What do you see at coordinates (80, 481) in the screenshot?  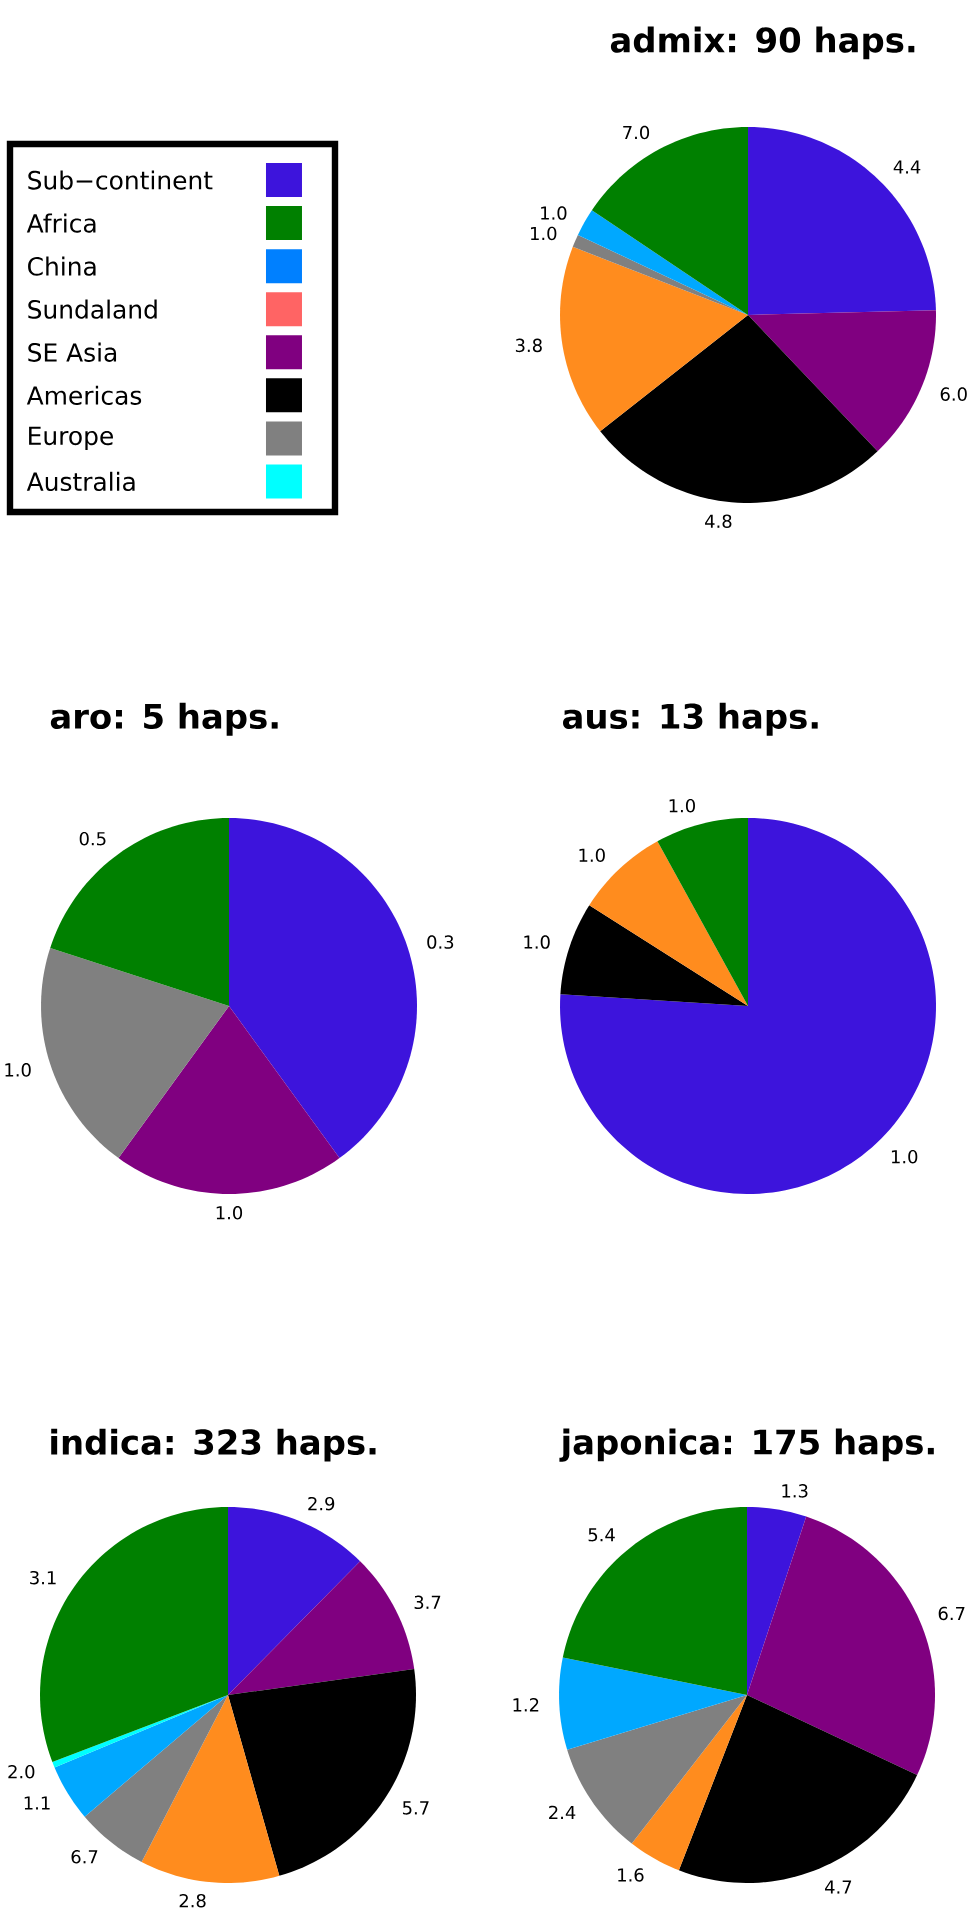 I see `category-label: Australia` at bounding box center [80, 481].